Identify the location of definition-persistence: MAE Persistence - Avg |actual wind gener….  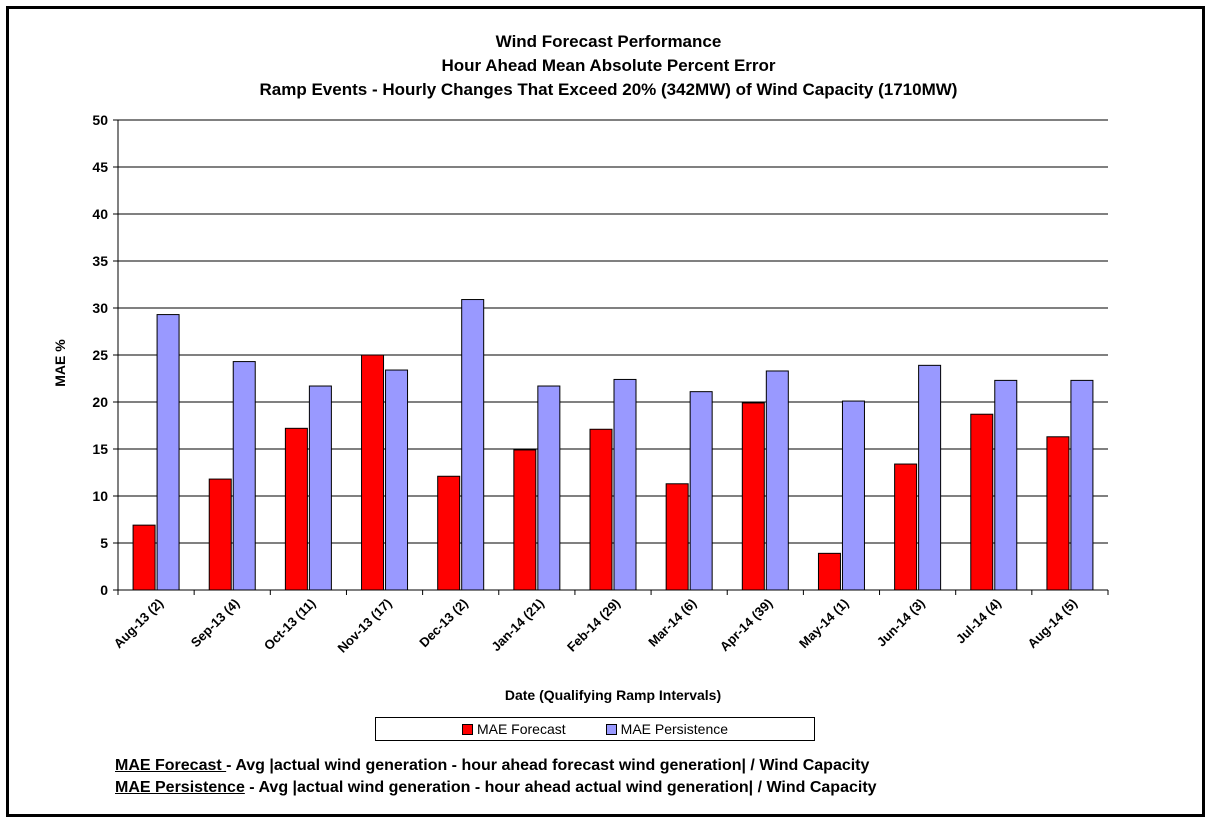
(496, 788).